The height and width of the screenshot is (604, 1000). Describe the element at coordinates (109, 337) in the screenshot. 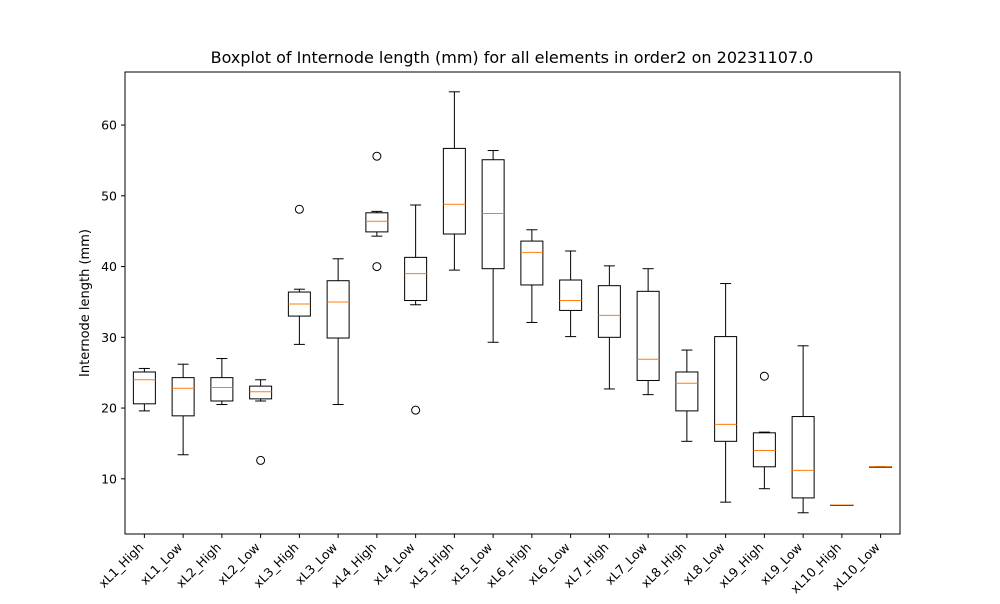

I see `y-tick-label: 30` at that location.